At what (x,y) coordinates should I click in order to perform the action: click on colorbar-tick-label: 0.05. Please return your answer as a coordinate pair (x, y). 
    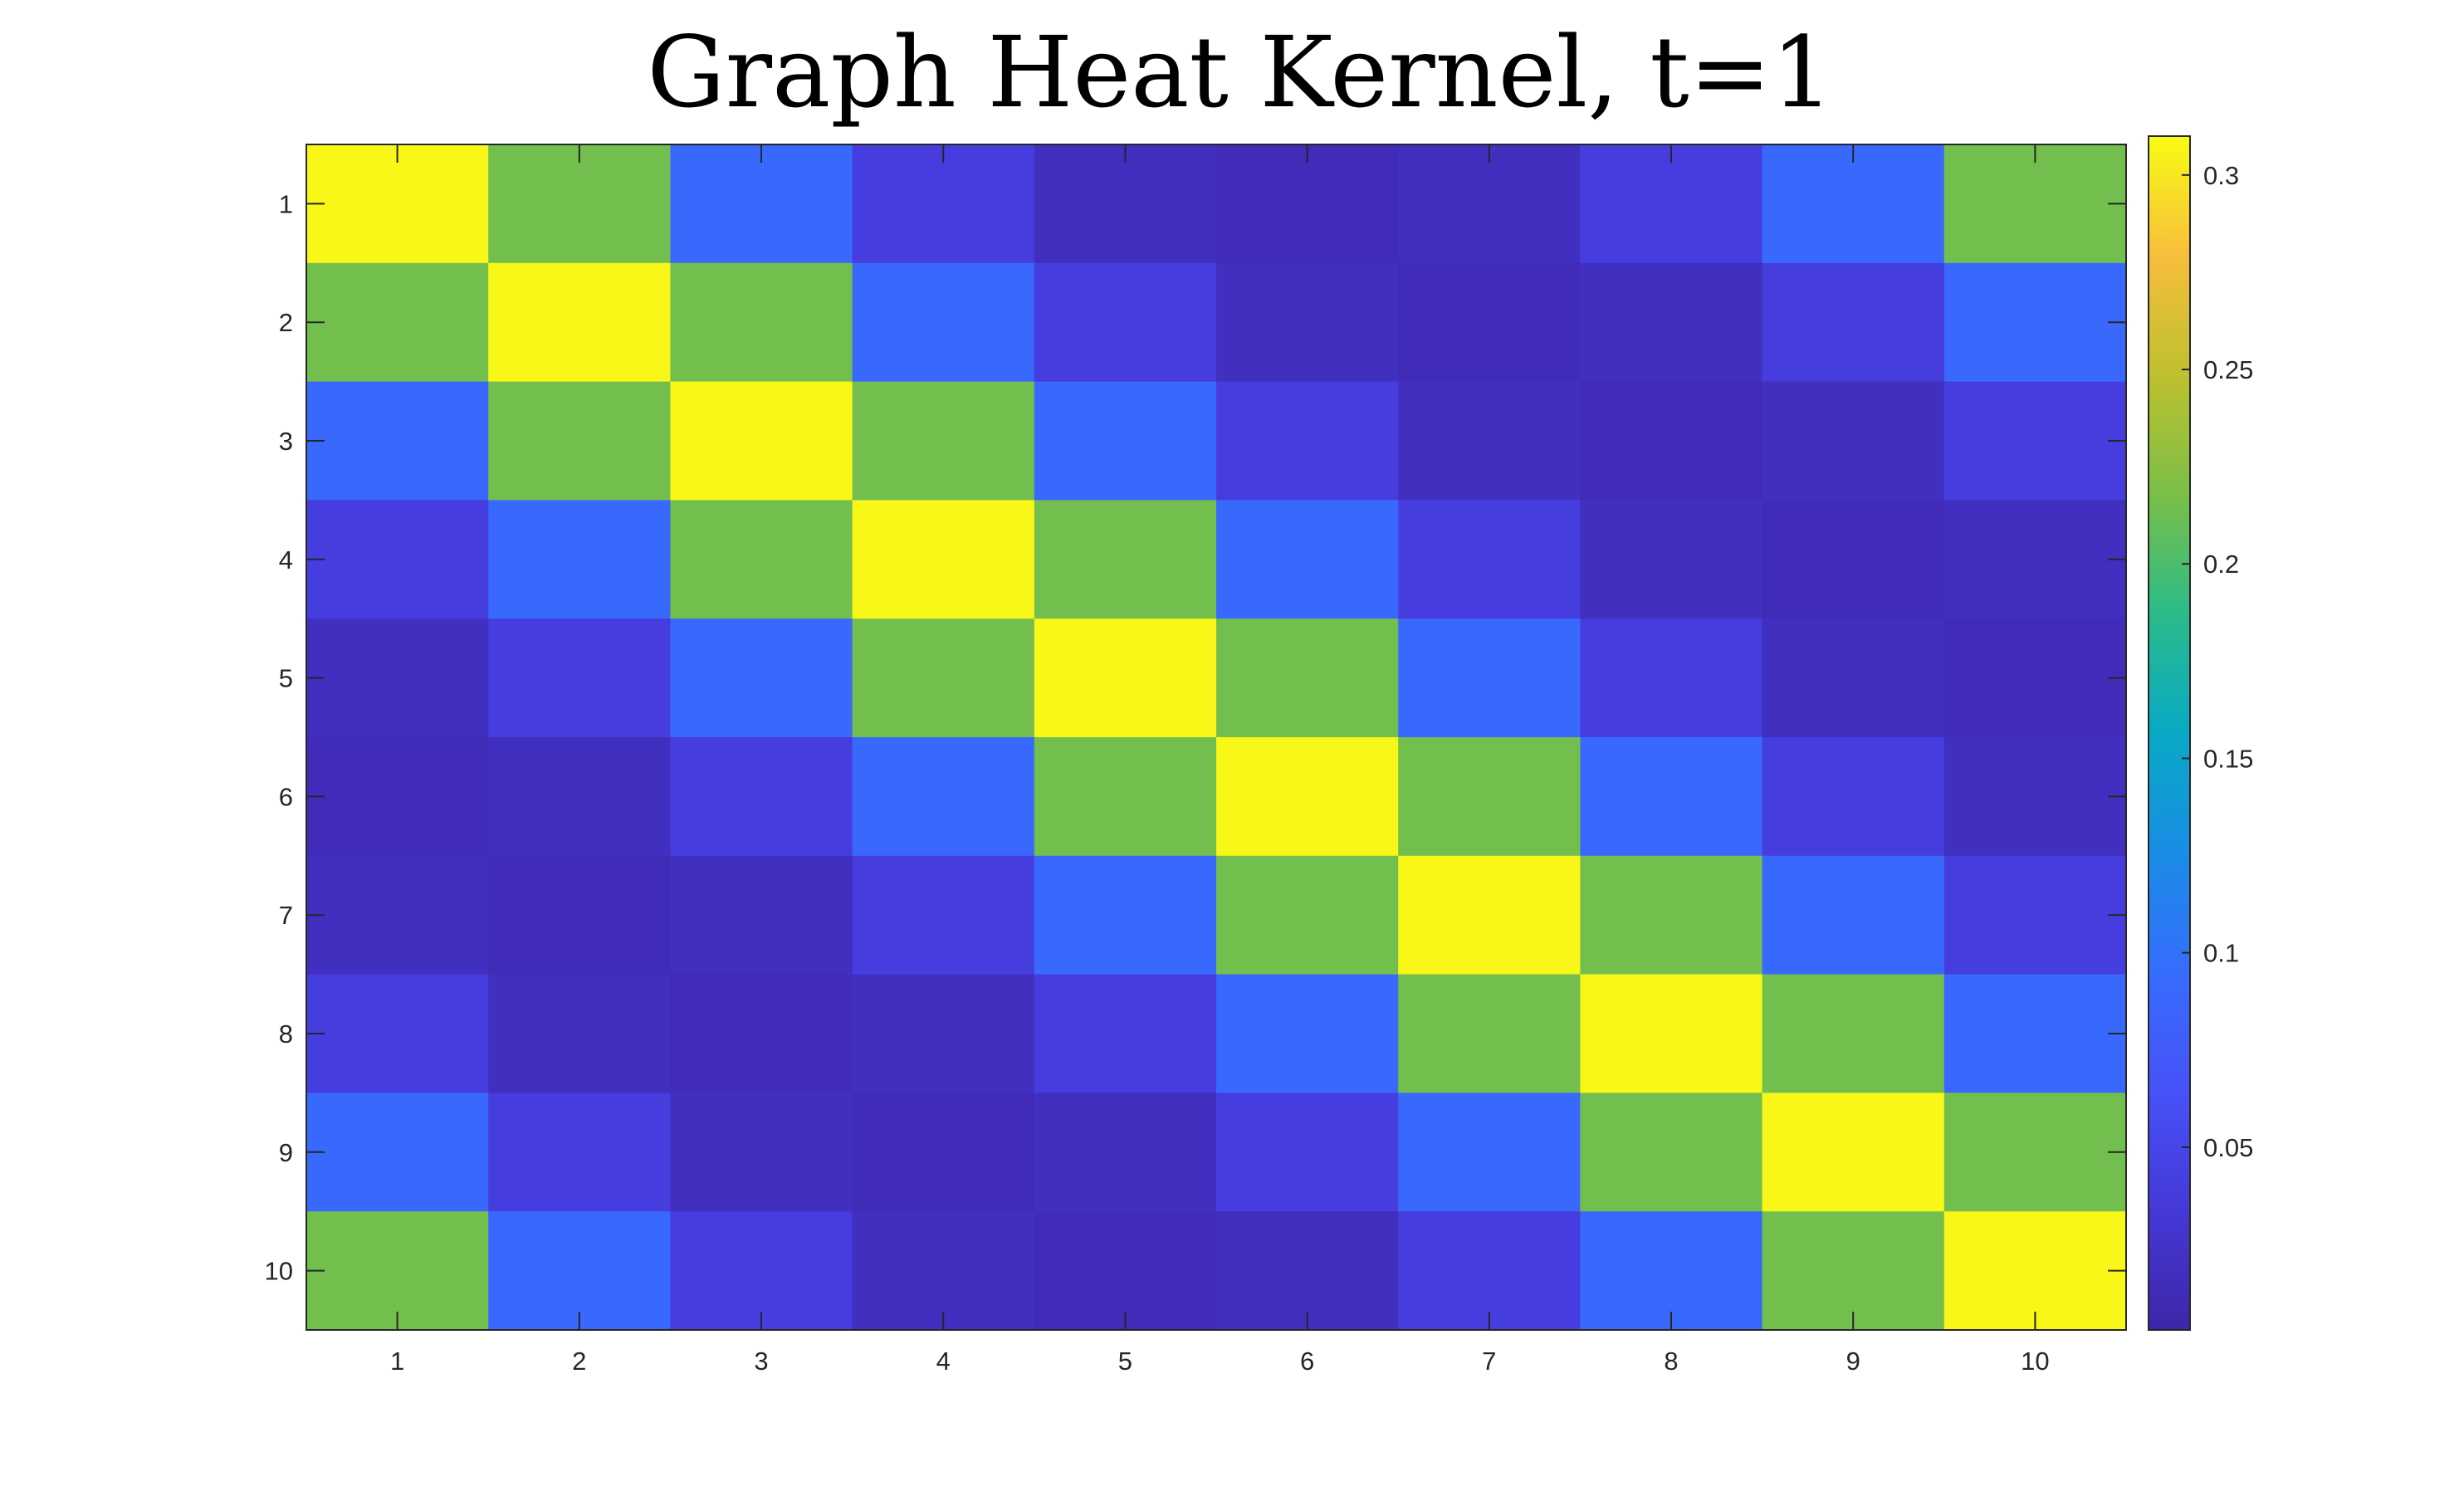
    Looking at the image, I should click on (2228, 1147).